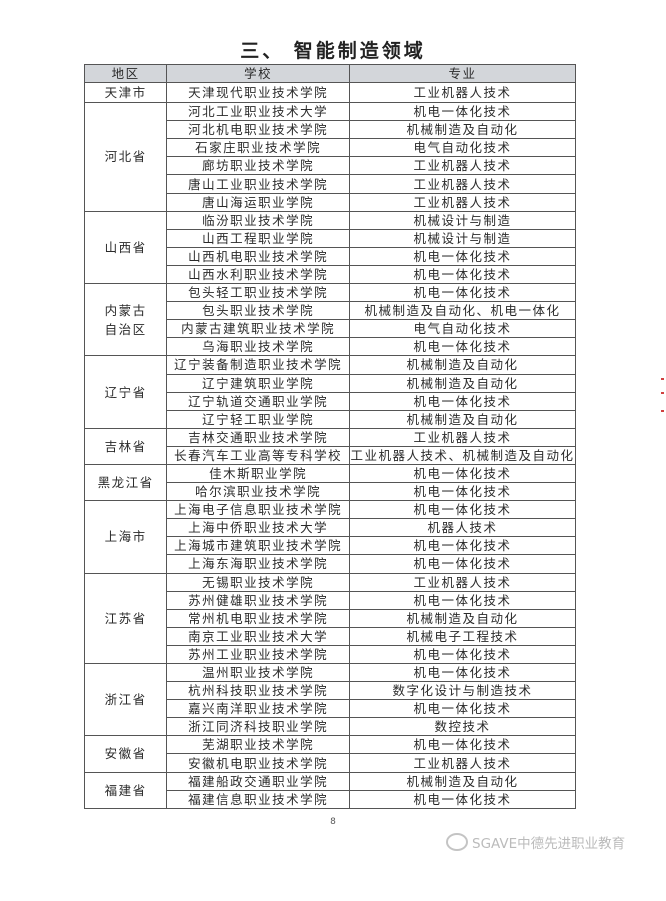 This screenshot has height=901, width=666. What do you see at coordinates (258, 437) in the screenshot?
I see `school-cell: 吉林交通职业技术学院` at bounding box center [258, 437].